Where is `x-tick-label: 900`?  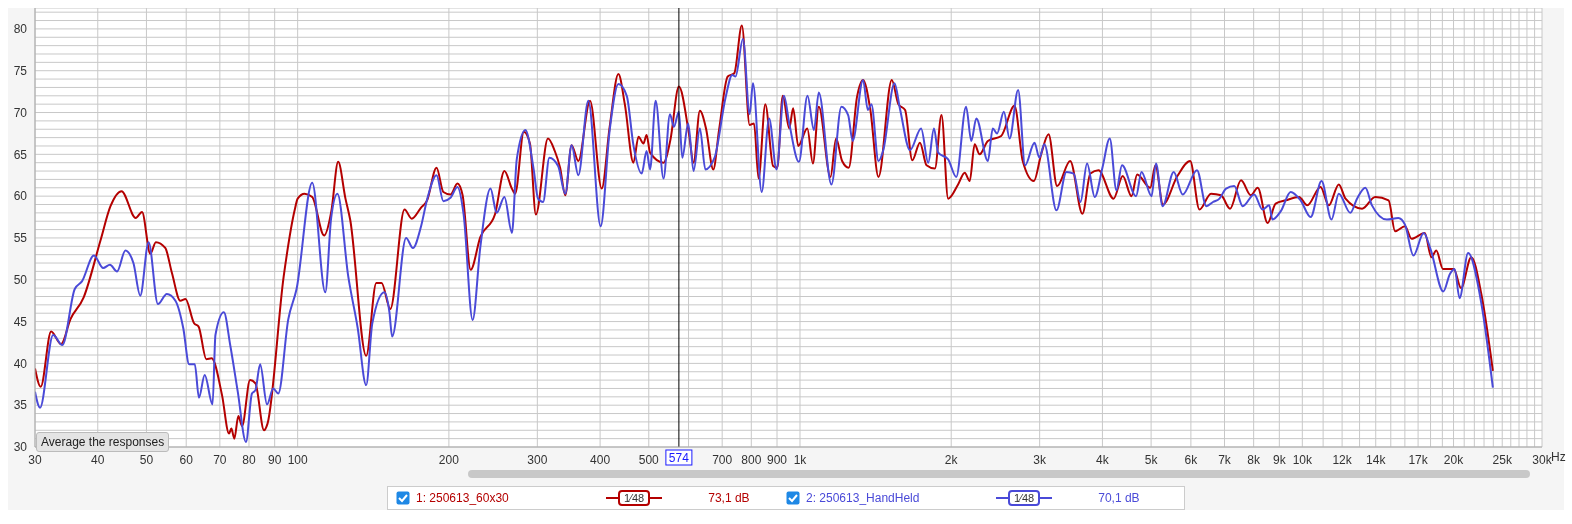
x-tick-label: 900 is located at coordinates (777, 459).